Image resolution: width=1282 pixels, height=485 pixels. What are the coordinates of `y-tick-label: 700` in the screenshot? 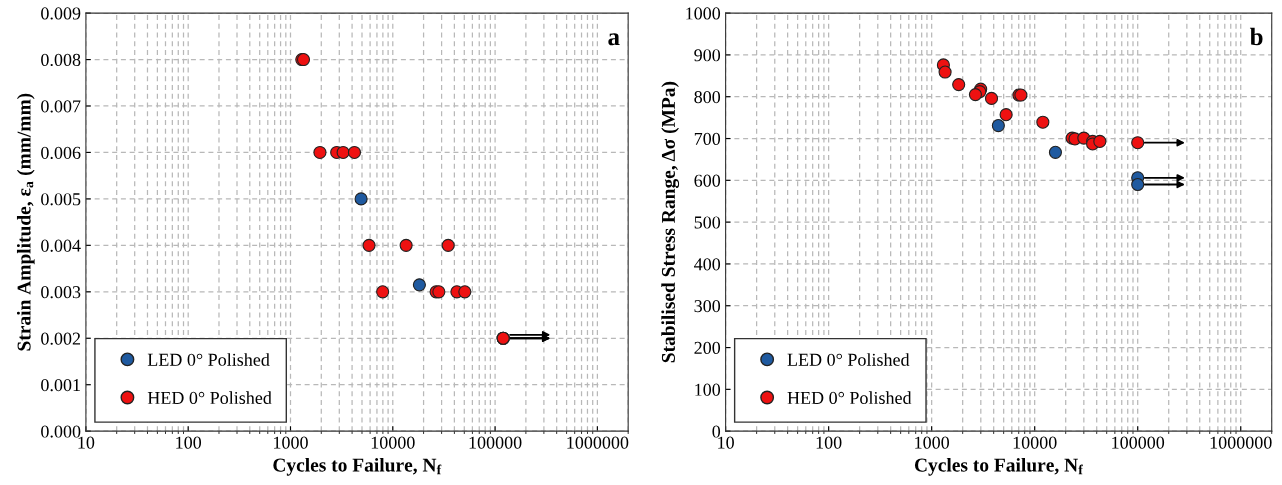 It's located at (707, 138).